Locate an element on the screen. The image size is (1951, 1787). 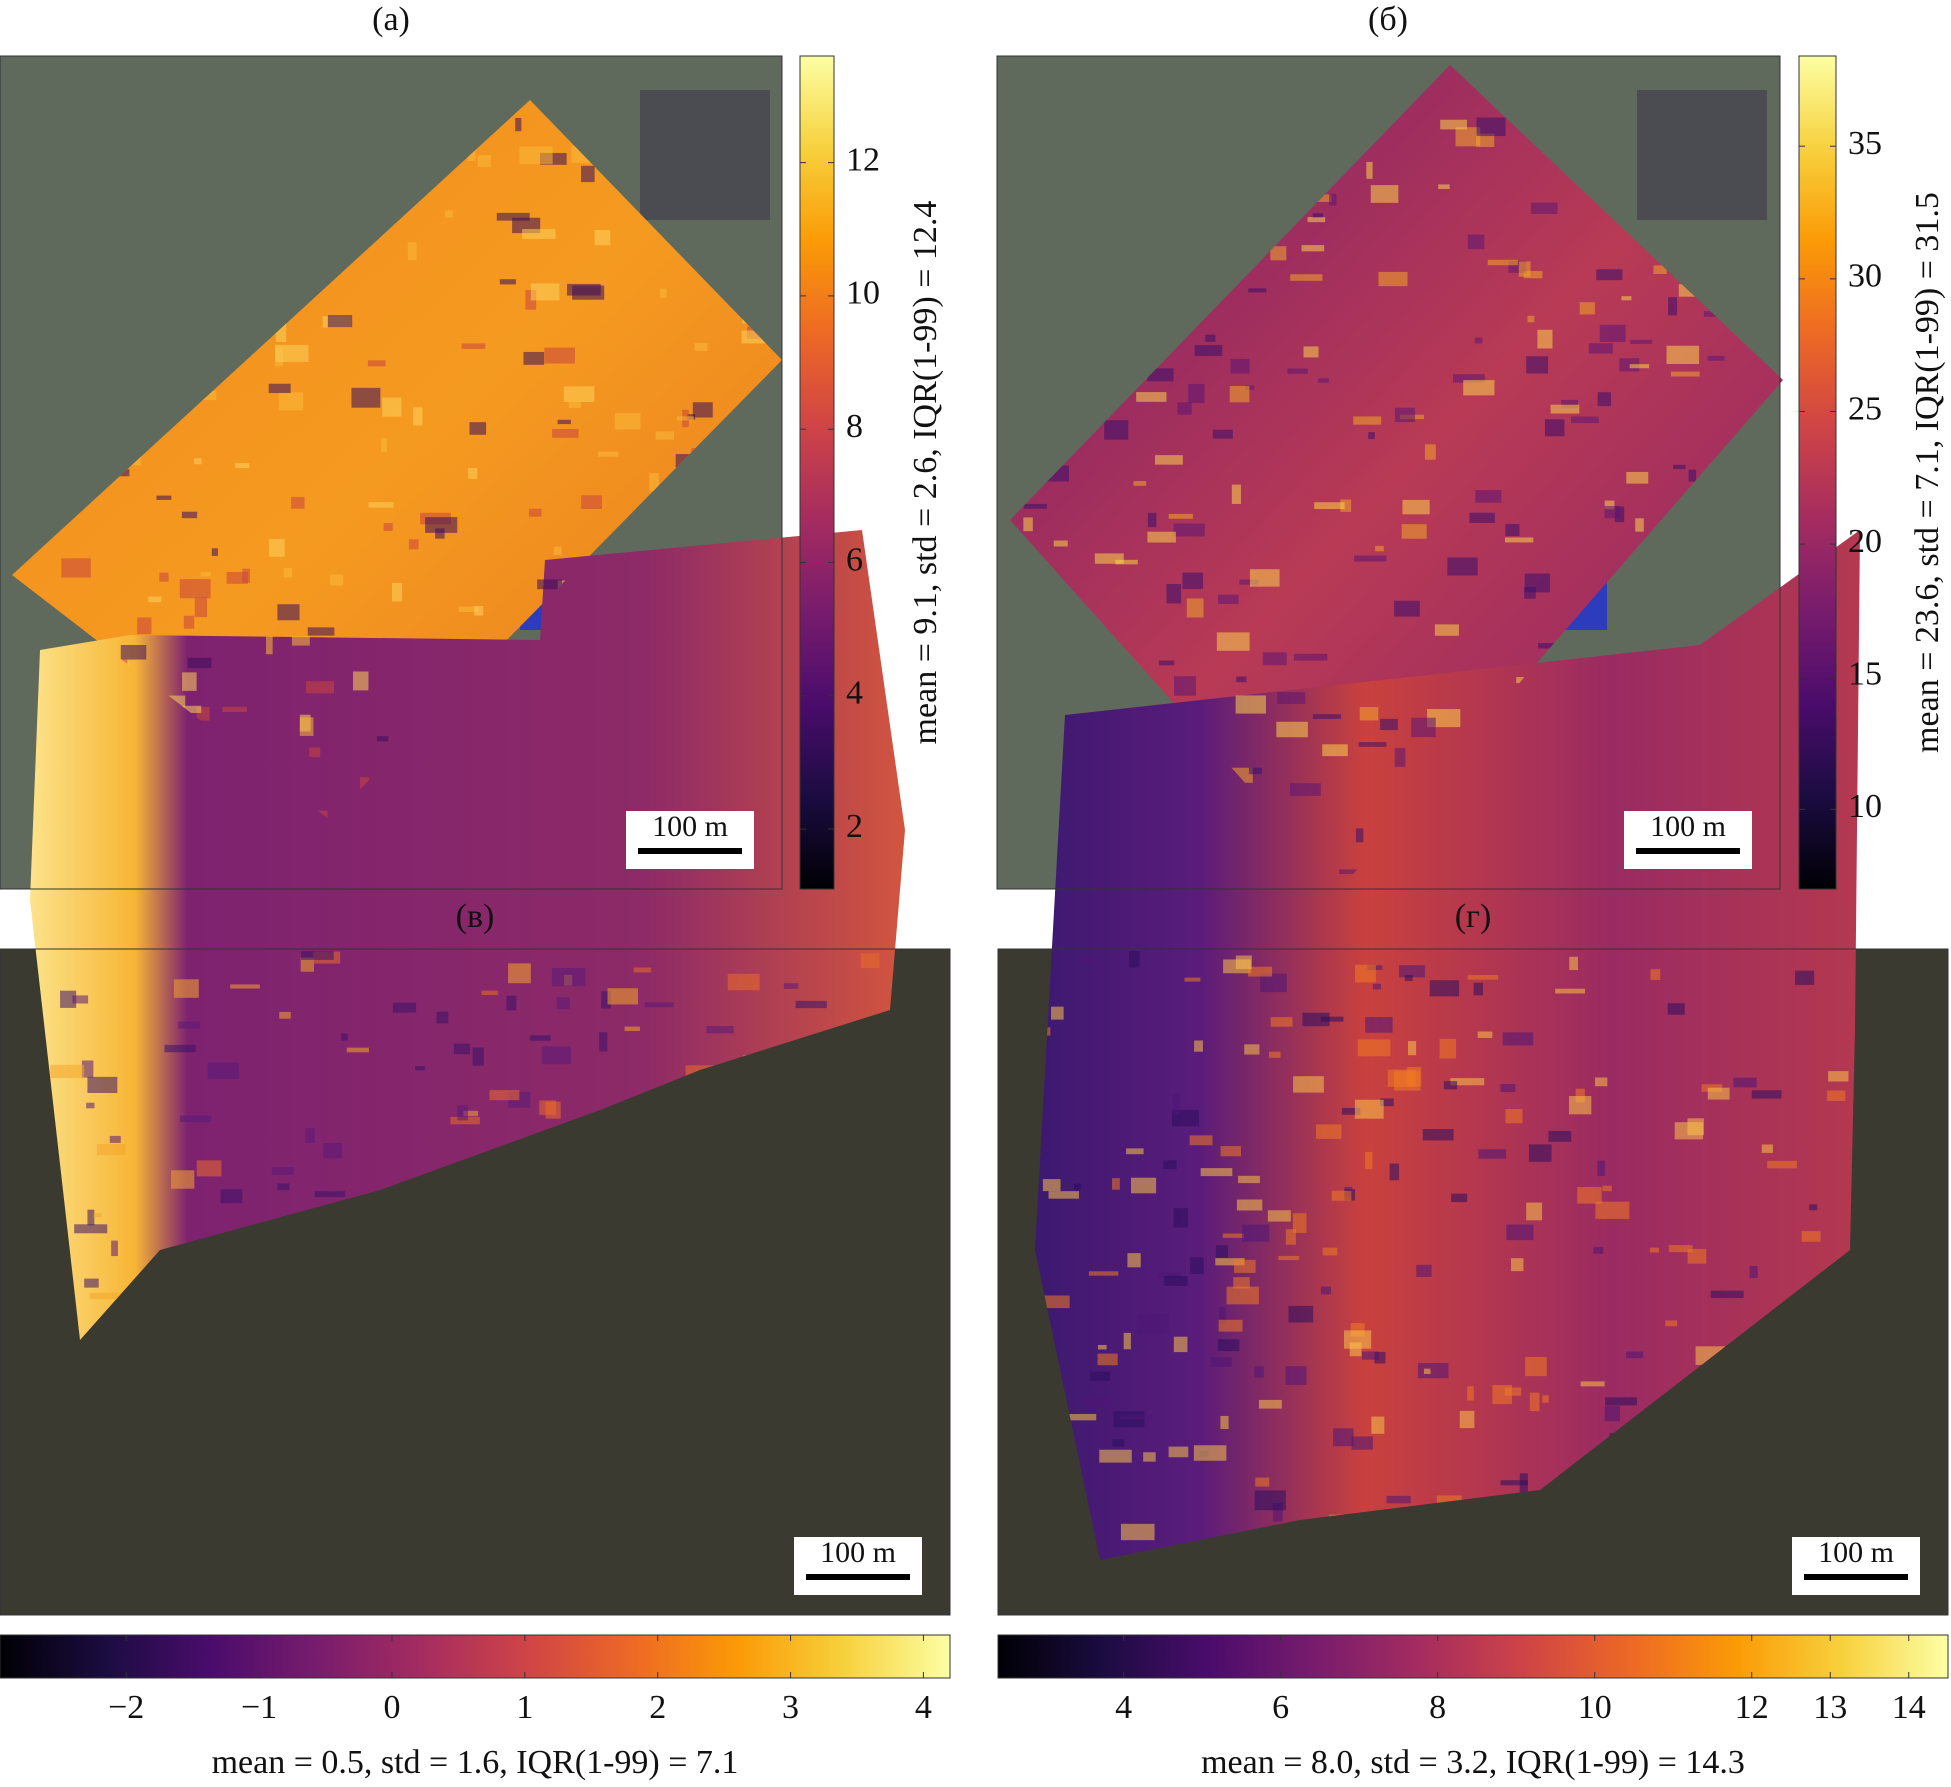
panel-title: (б) is located at coordinates (1388, 19).